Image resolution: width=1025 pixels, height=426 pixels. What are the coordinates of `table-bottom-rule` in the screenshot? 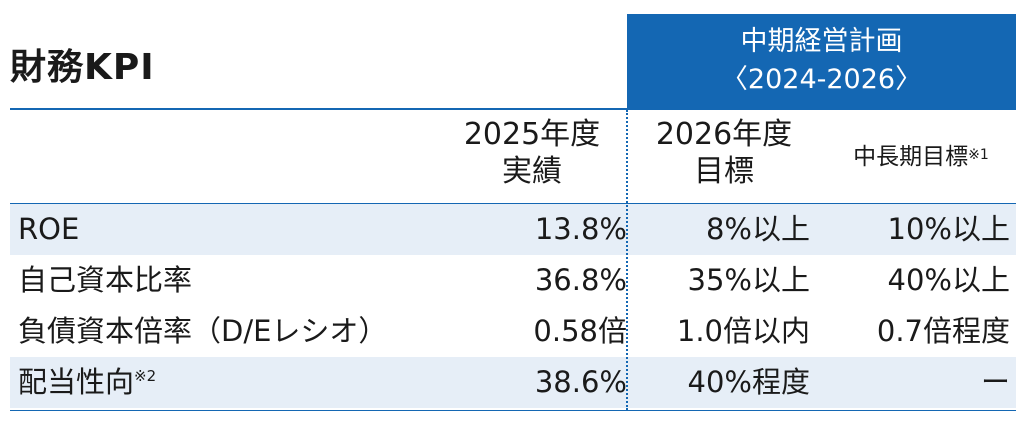 It's located at (513, 410).